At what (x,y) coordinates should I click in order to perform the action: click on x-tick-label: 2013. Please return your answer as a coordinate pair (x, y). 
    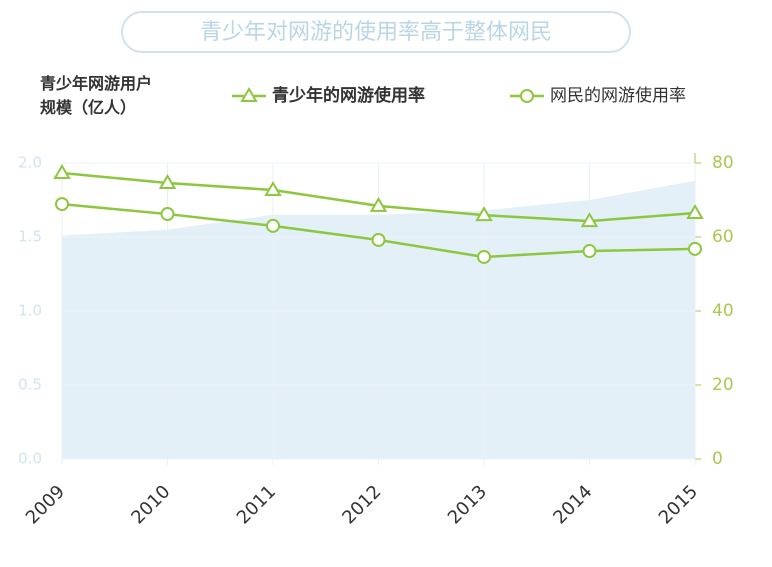
    Looking at the image, I should click on (467, 504).